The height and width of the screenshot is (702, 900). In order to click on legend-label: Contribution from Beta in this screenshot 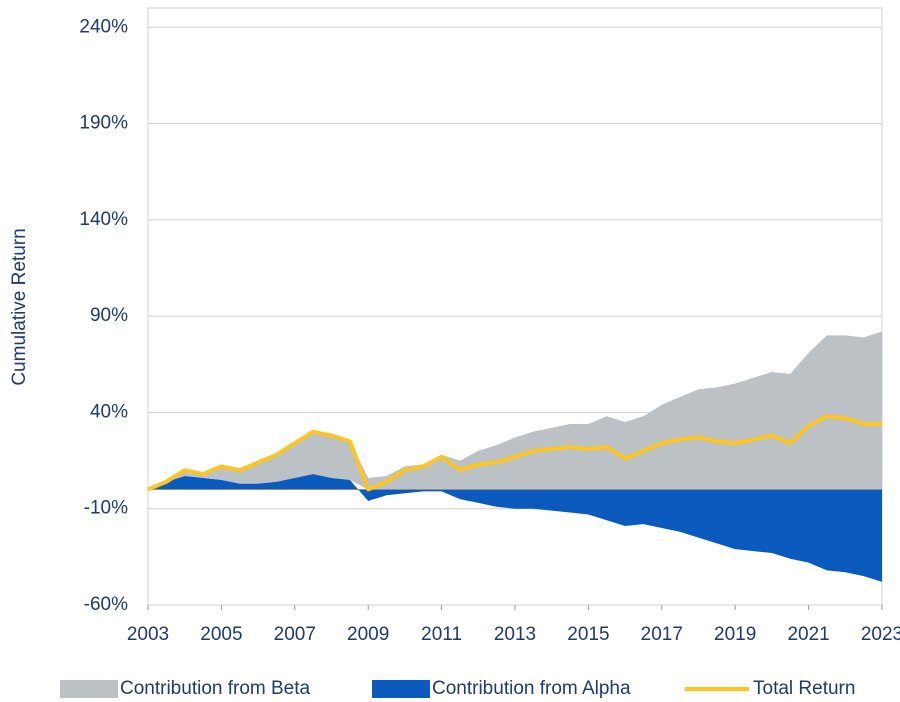, I will do `click(215, 688)`.